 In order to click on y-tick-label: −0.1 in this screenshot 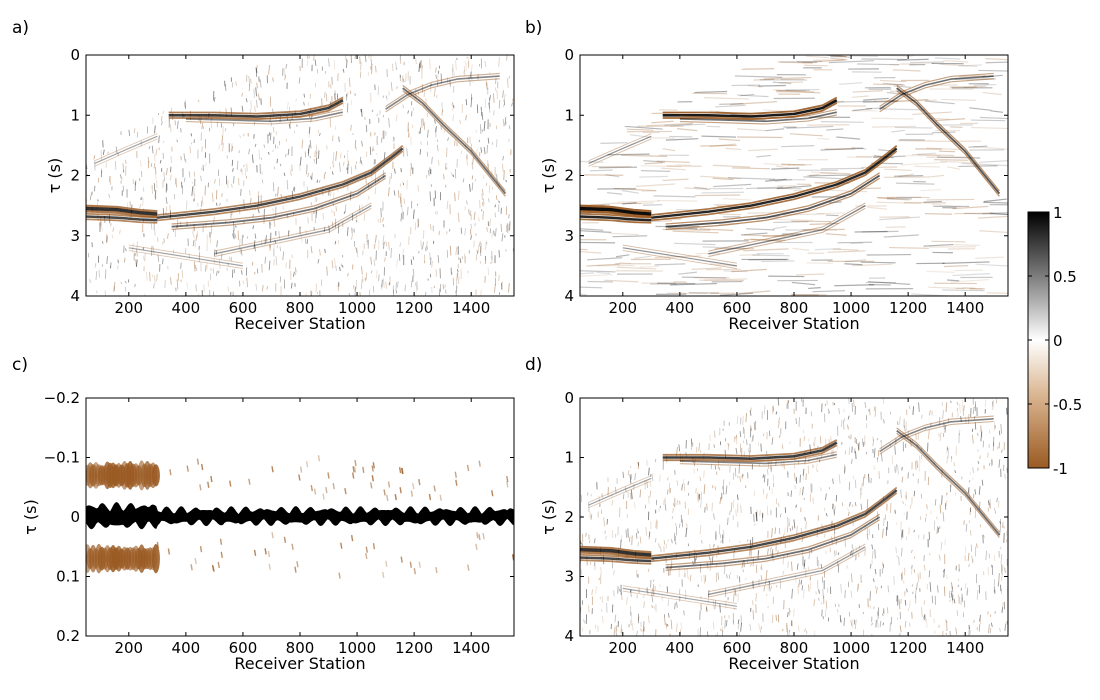, I will do `click(62, 458)`.